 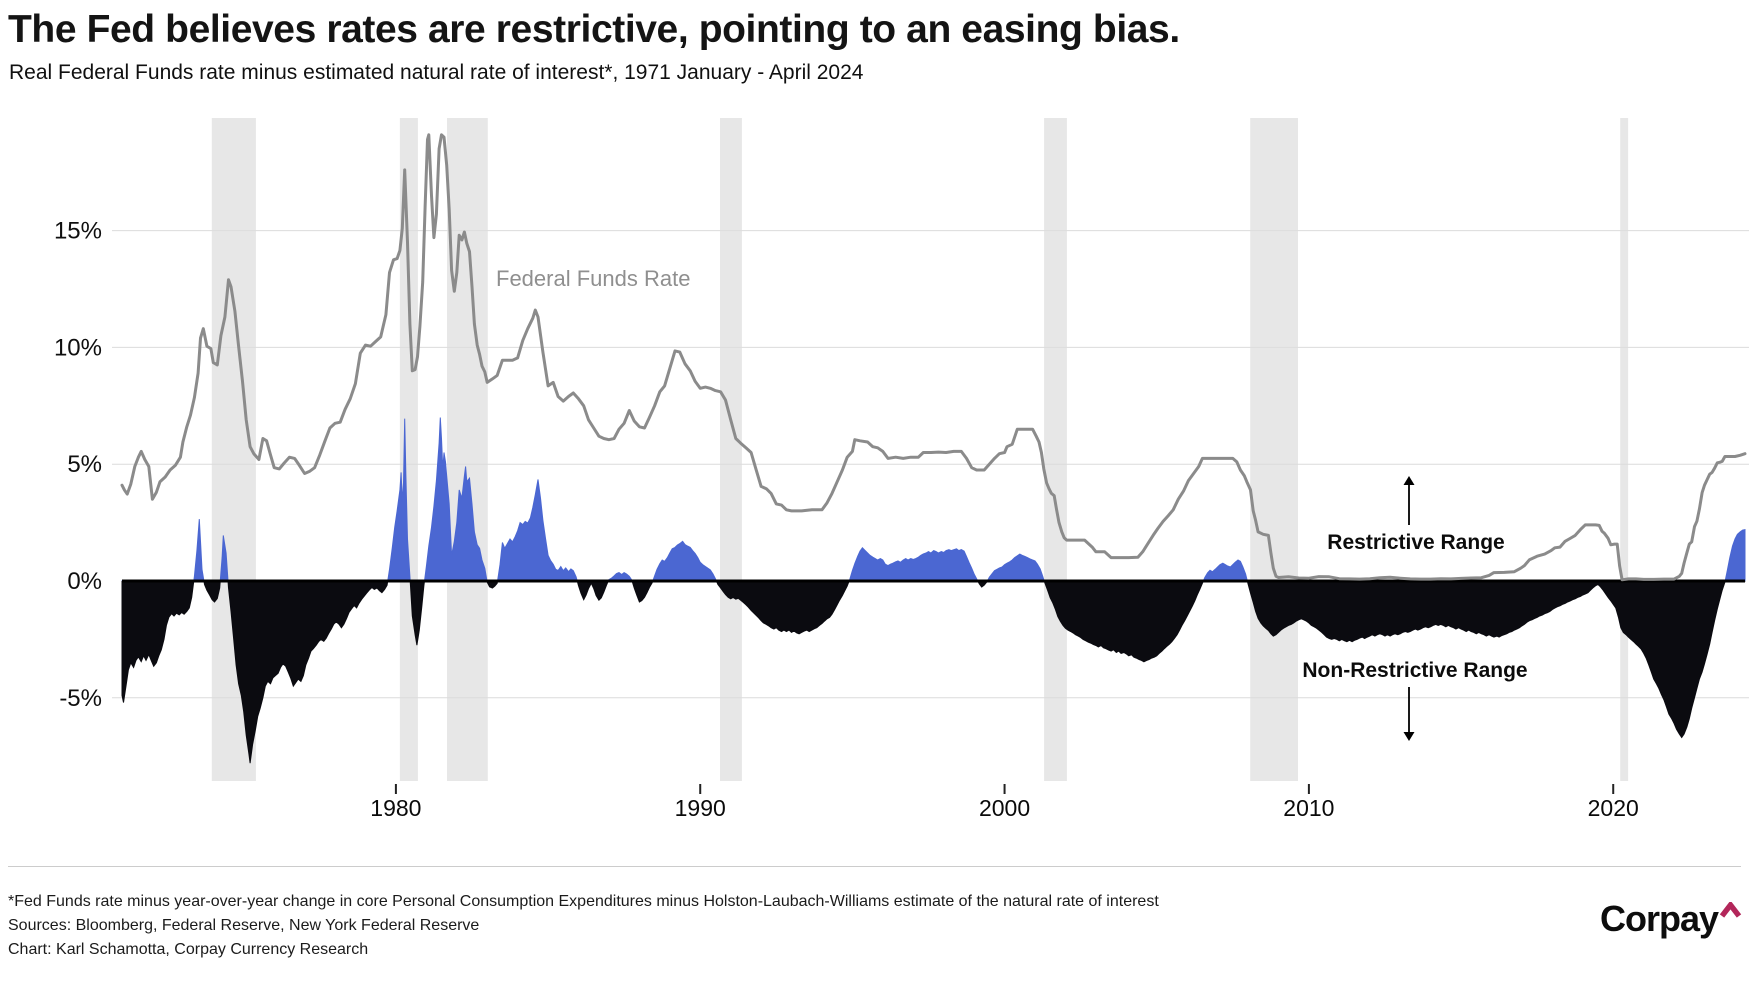 I want to click on corpay-logo-text: Corpay, so click(x=1659, y=918).